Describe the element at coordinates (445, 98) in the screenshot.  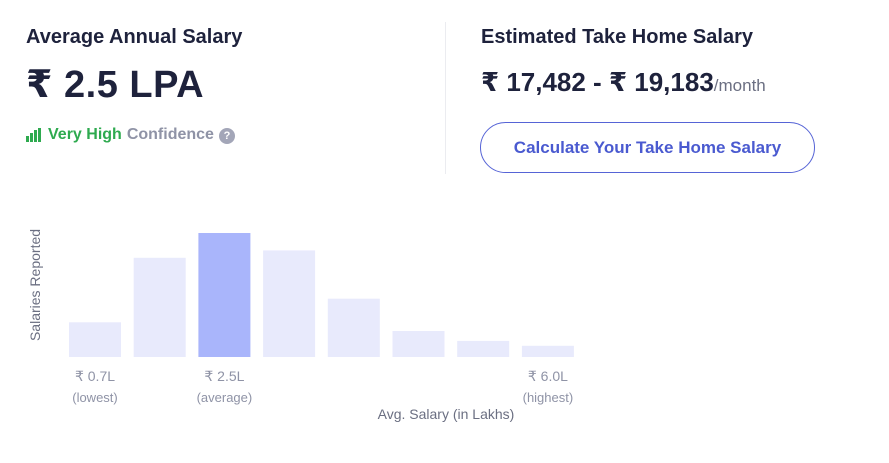
I see `section-divider` at that location.